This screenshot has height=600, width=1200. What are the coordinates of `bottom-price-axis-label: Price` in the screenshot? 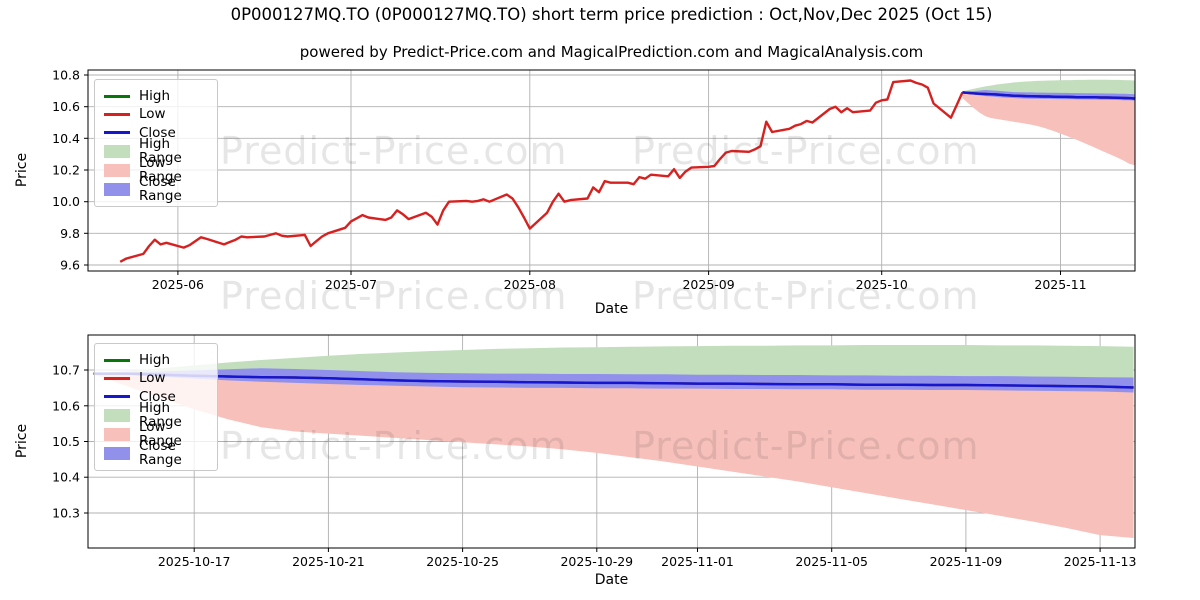 It's located at (22, 441).